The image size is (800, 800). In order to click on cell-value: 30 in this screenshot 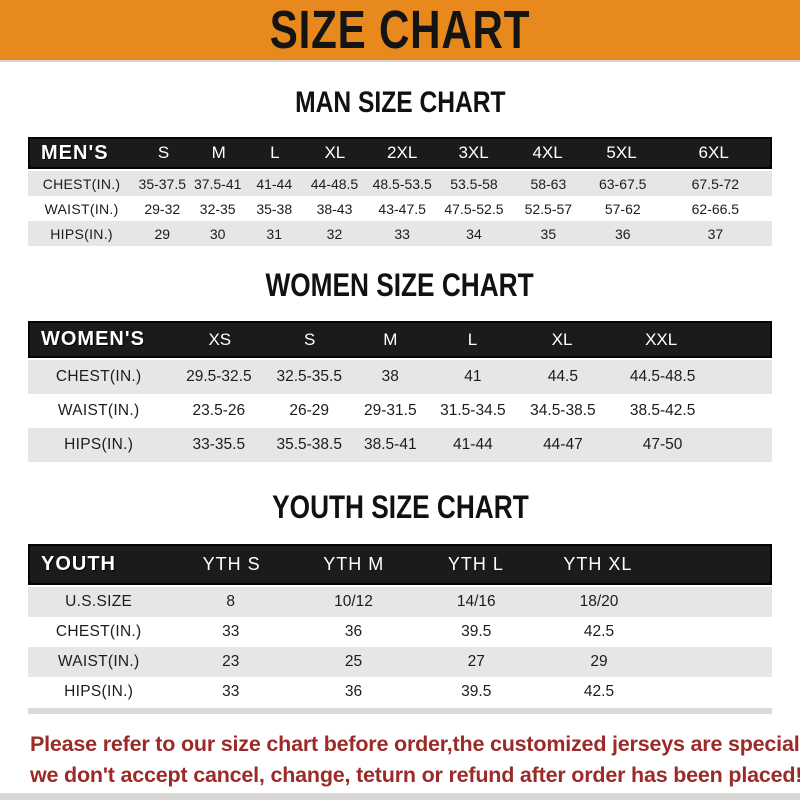, I will do `click(217, 233)`.